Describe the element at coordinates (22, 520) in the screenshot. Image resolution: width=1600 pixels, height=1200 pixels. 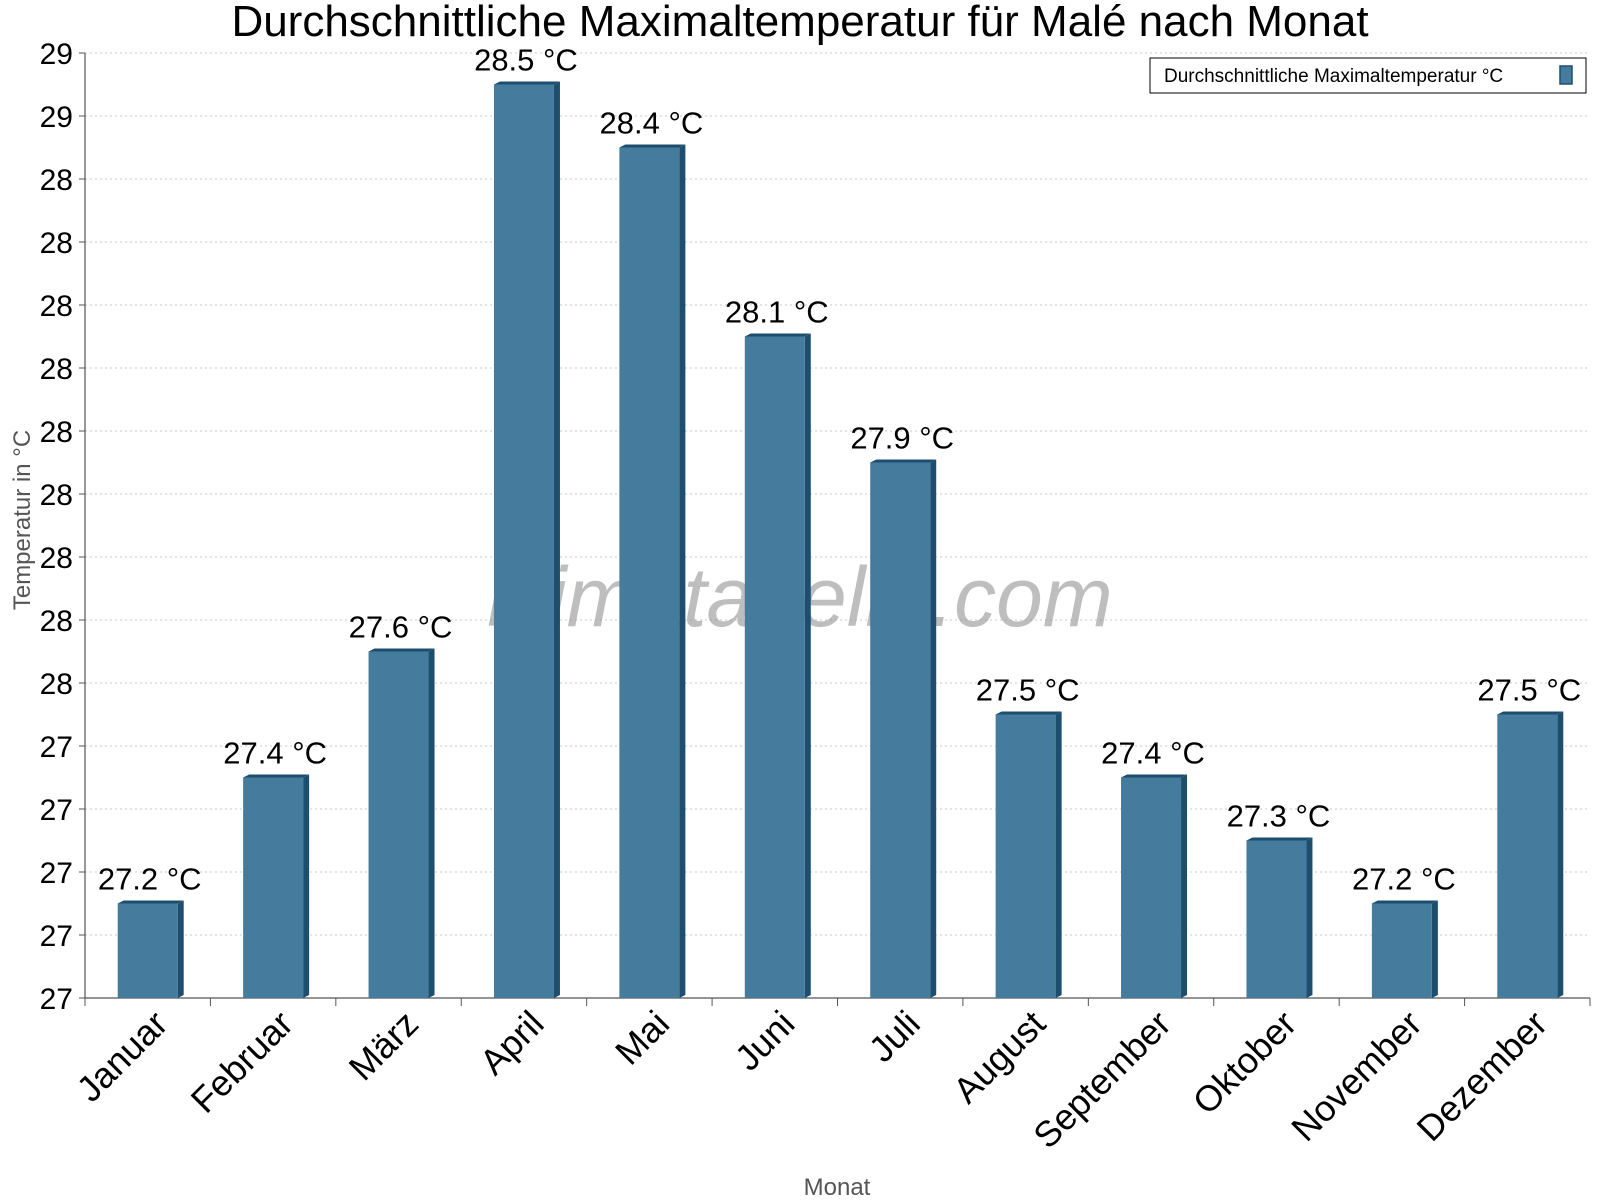
I see `y-axis-label: Temperatur in °C` at that location.